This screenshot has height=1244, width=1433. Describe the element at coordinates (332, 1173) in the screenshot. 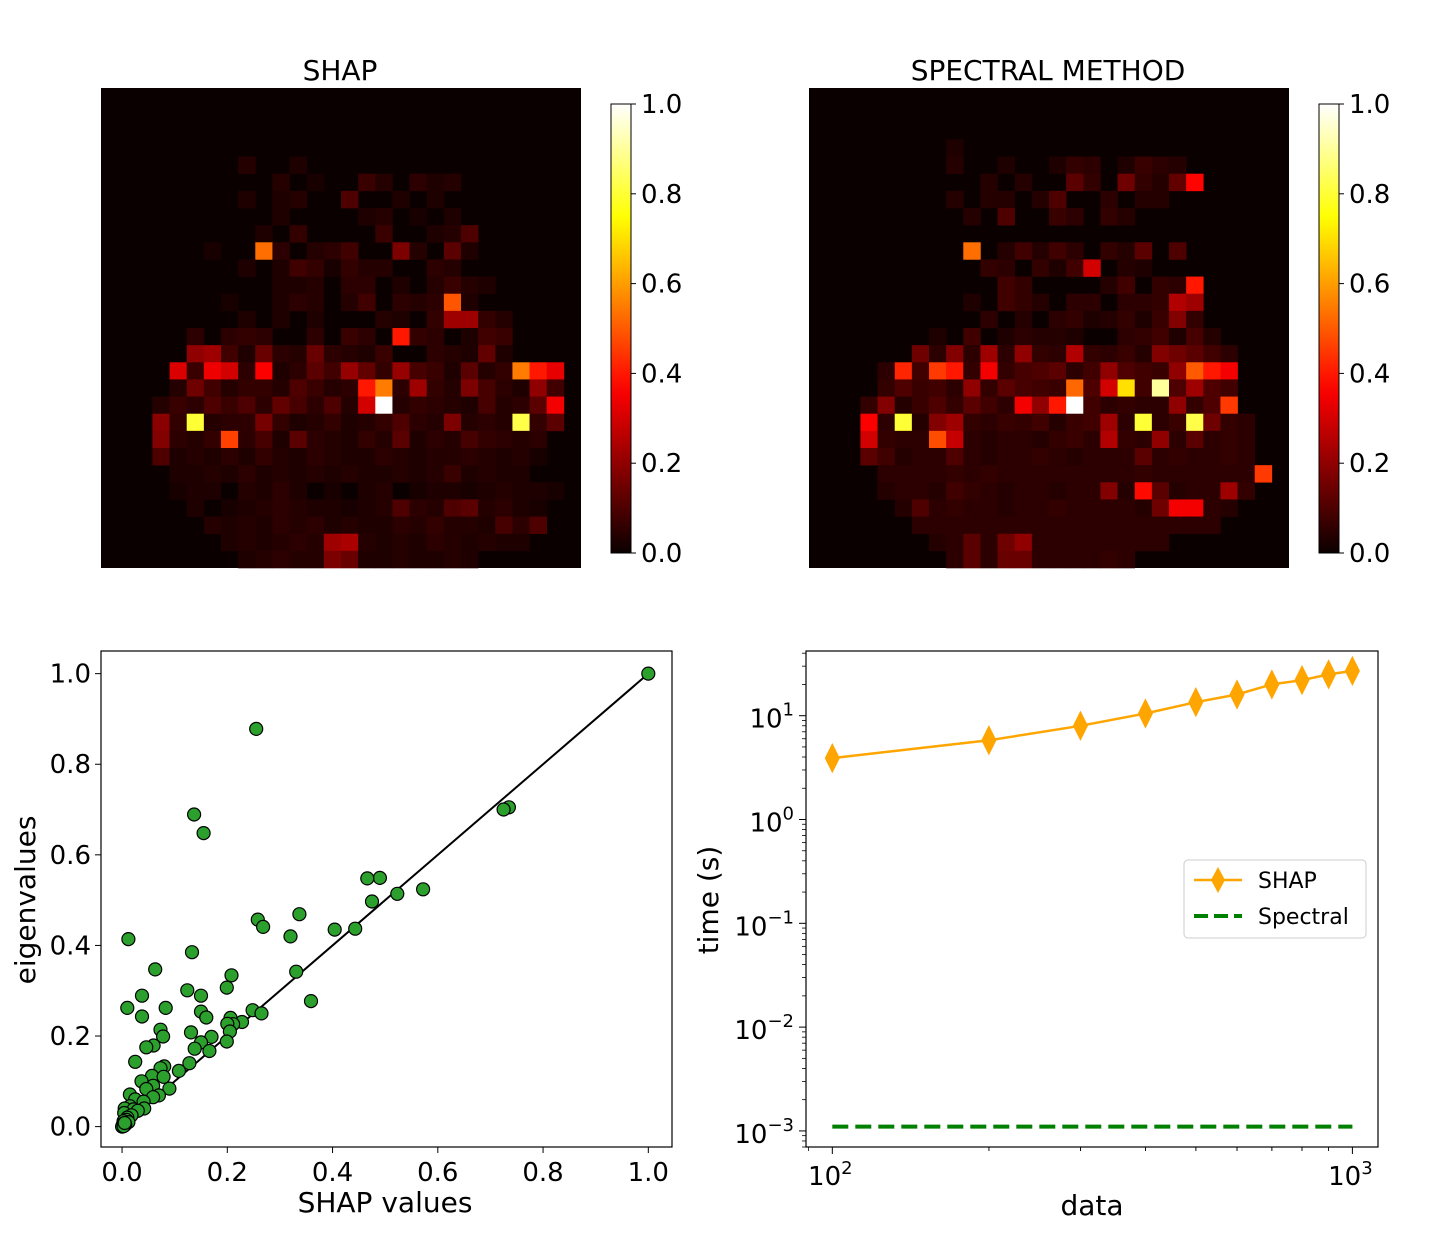

I see `x-tick-label: 0.4` at that location.